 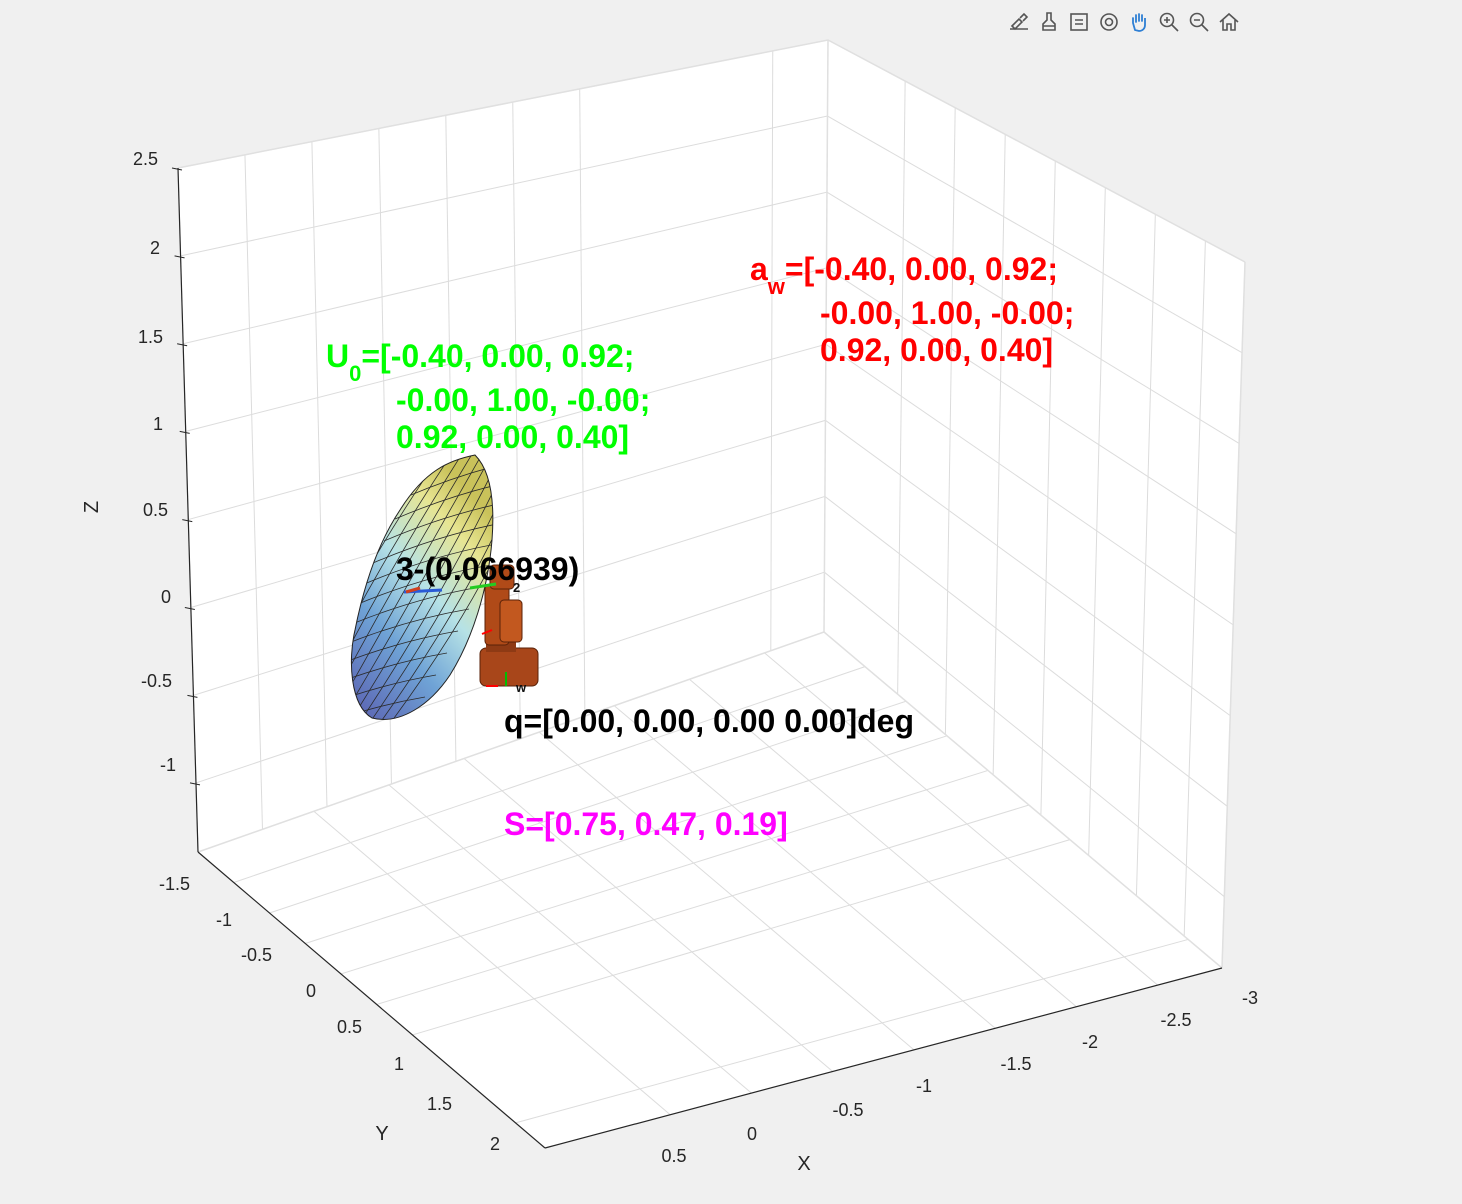 What do you see at coordinates (497, 356) in the screenshot?
I see `u0-row1: =[-0.40, 0.00, 0.92;` at bounding box center [497, 356].